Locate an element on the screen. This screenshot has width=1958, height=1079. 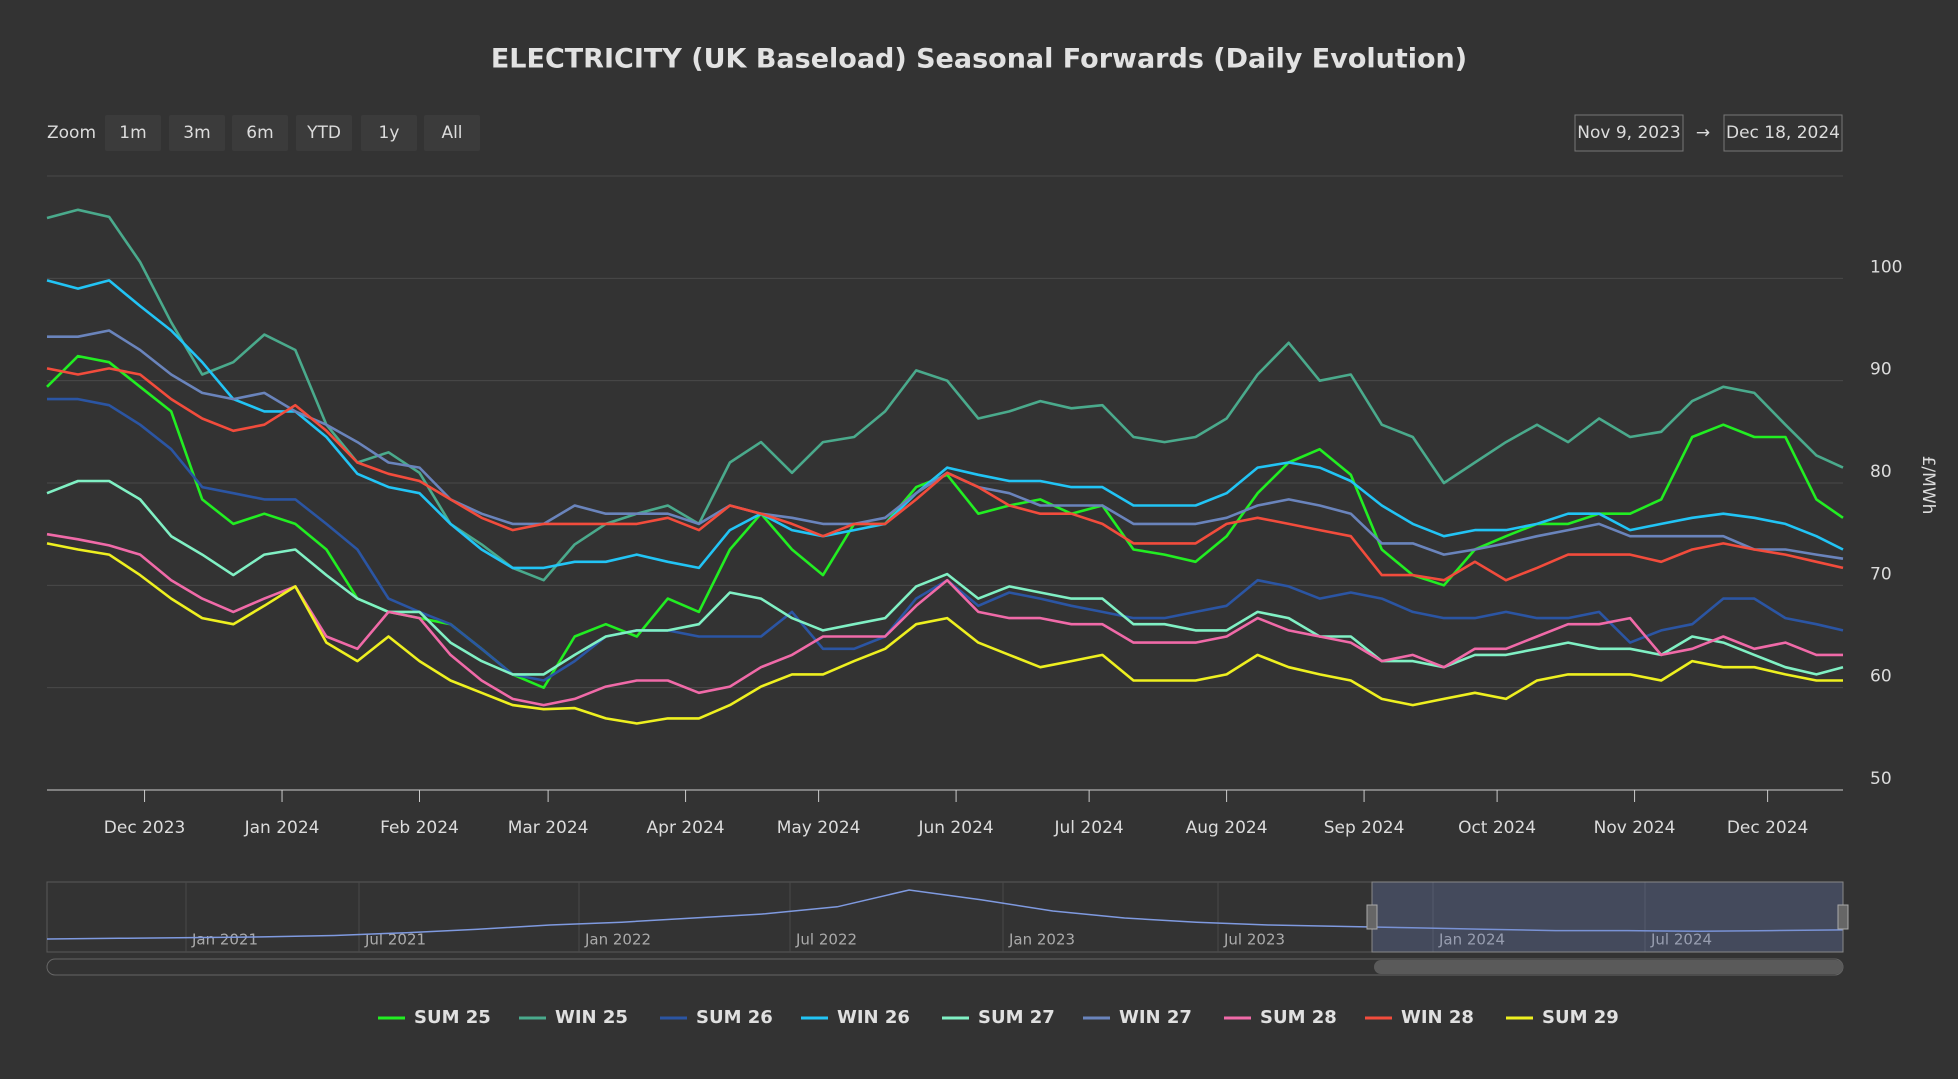
x-tick-label: Apr 2024 is located at coordinates (686, 828).